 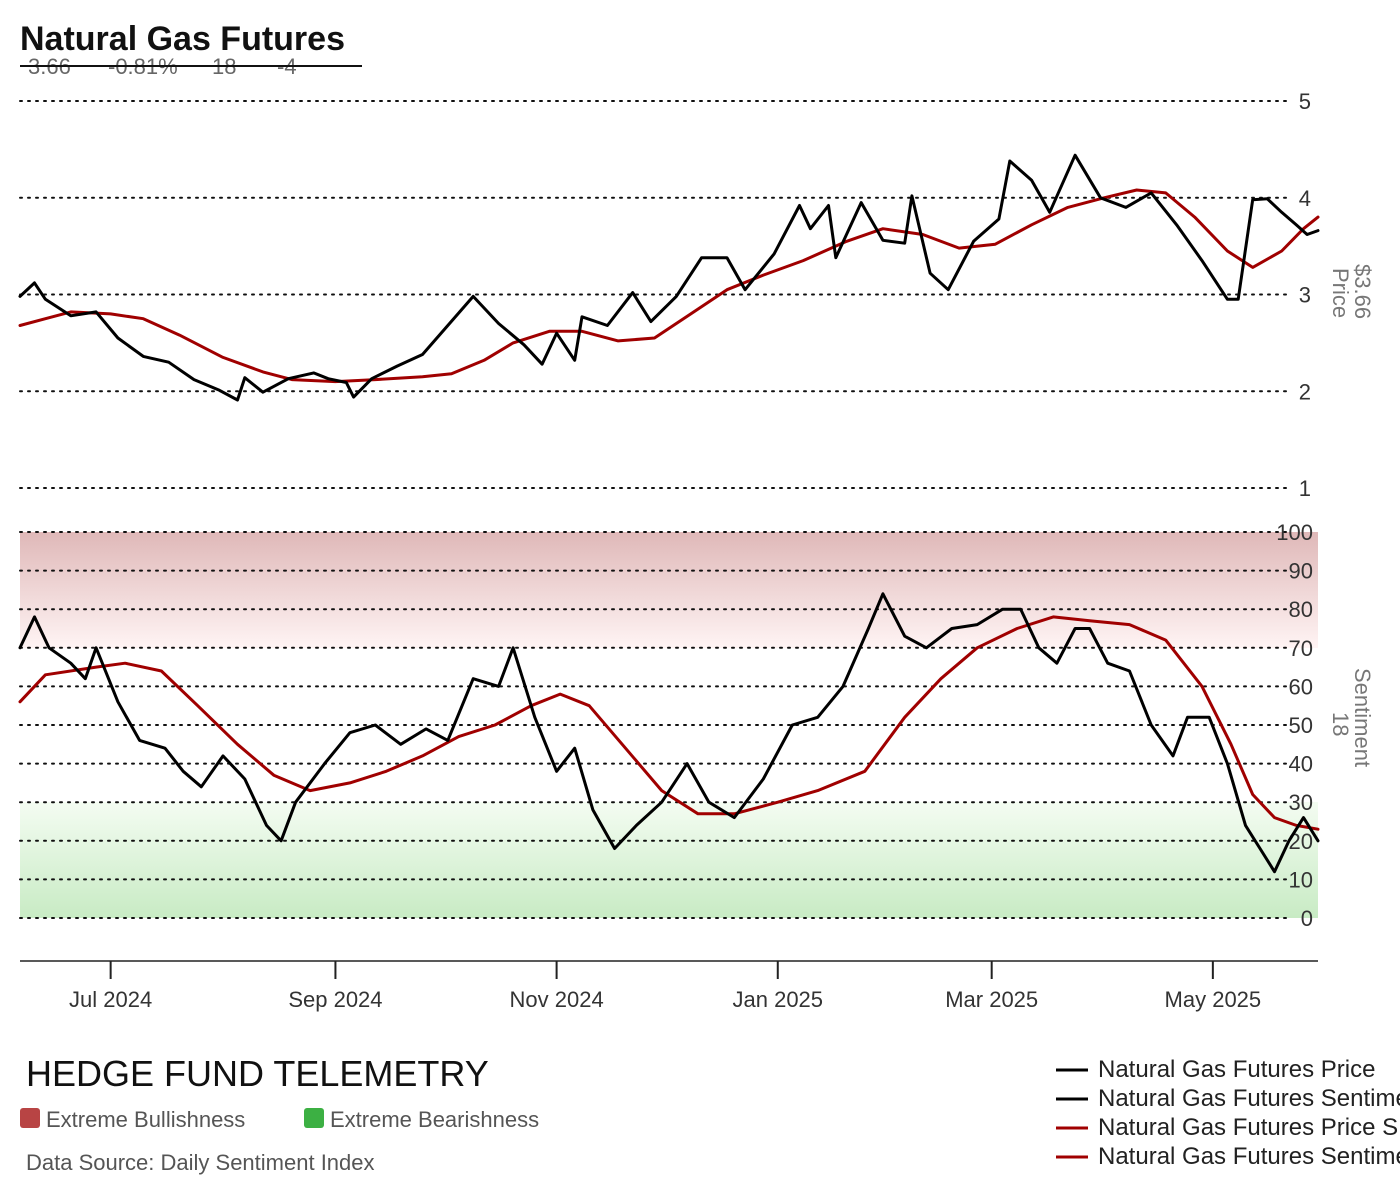 I want to click on legend-price-label: Natural Gas Futures Price, so click(x=1236, y=1069).